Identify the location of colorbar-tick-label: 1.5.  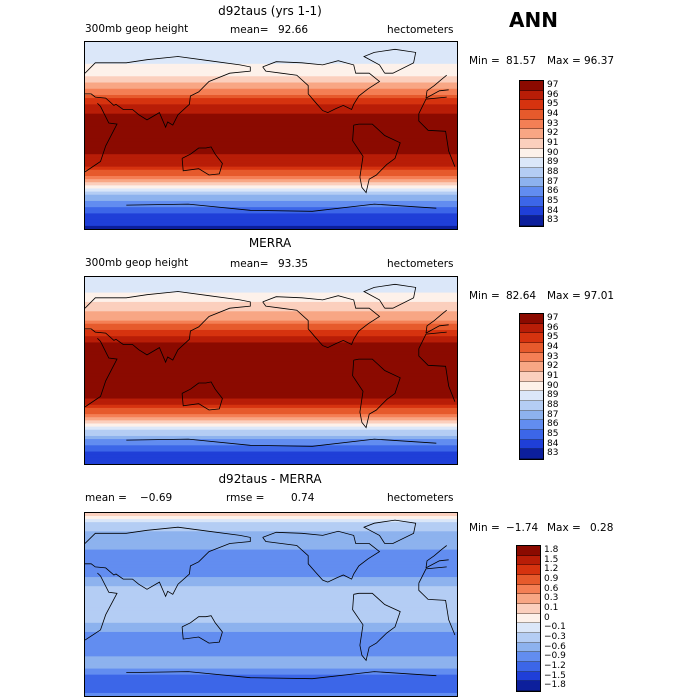
(551, 559).